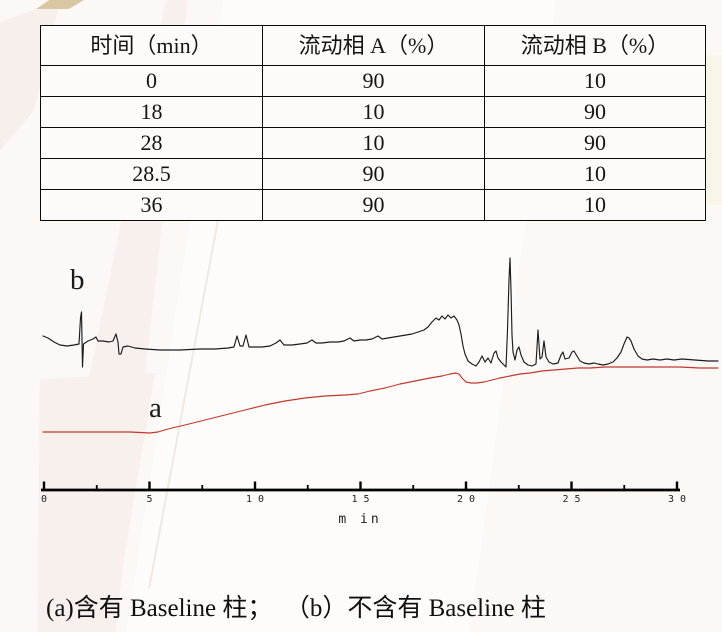 This screenshot has width=722, height=632. Describe the element at coordinates (151, 174) in the screenshot. I see `table-cell: 28.5` at that location.